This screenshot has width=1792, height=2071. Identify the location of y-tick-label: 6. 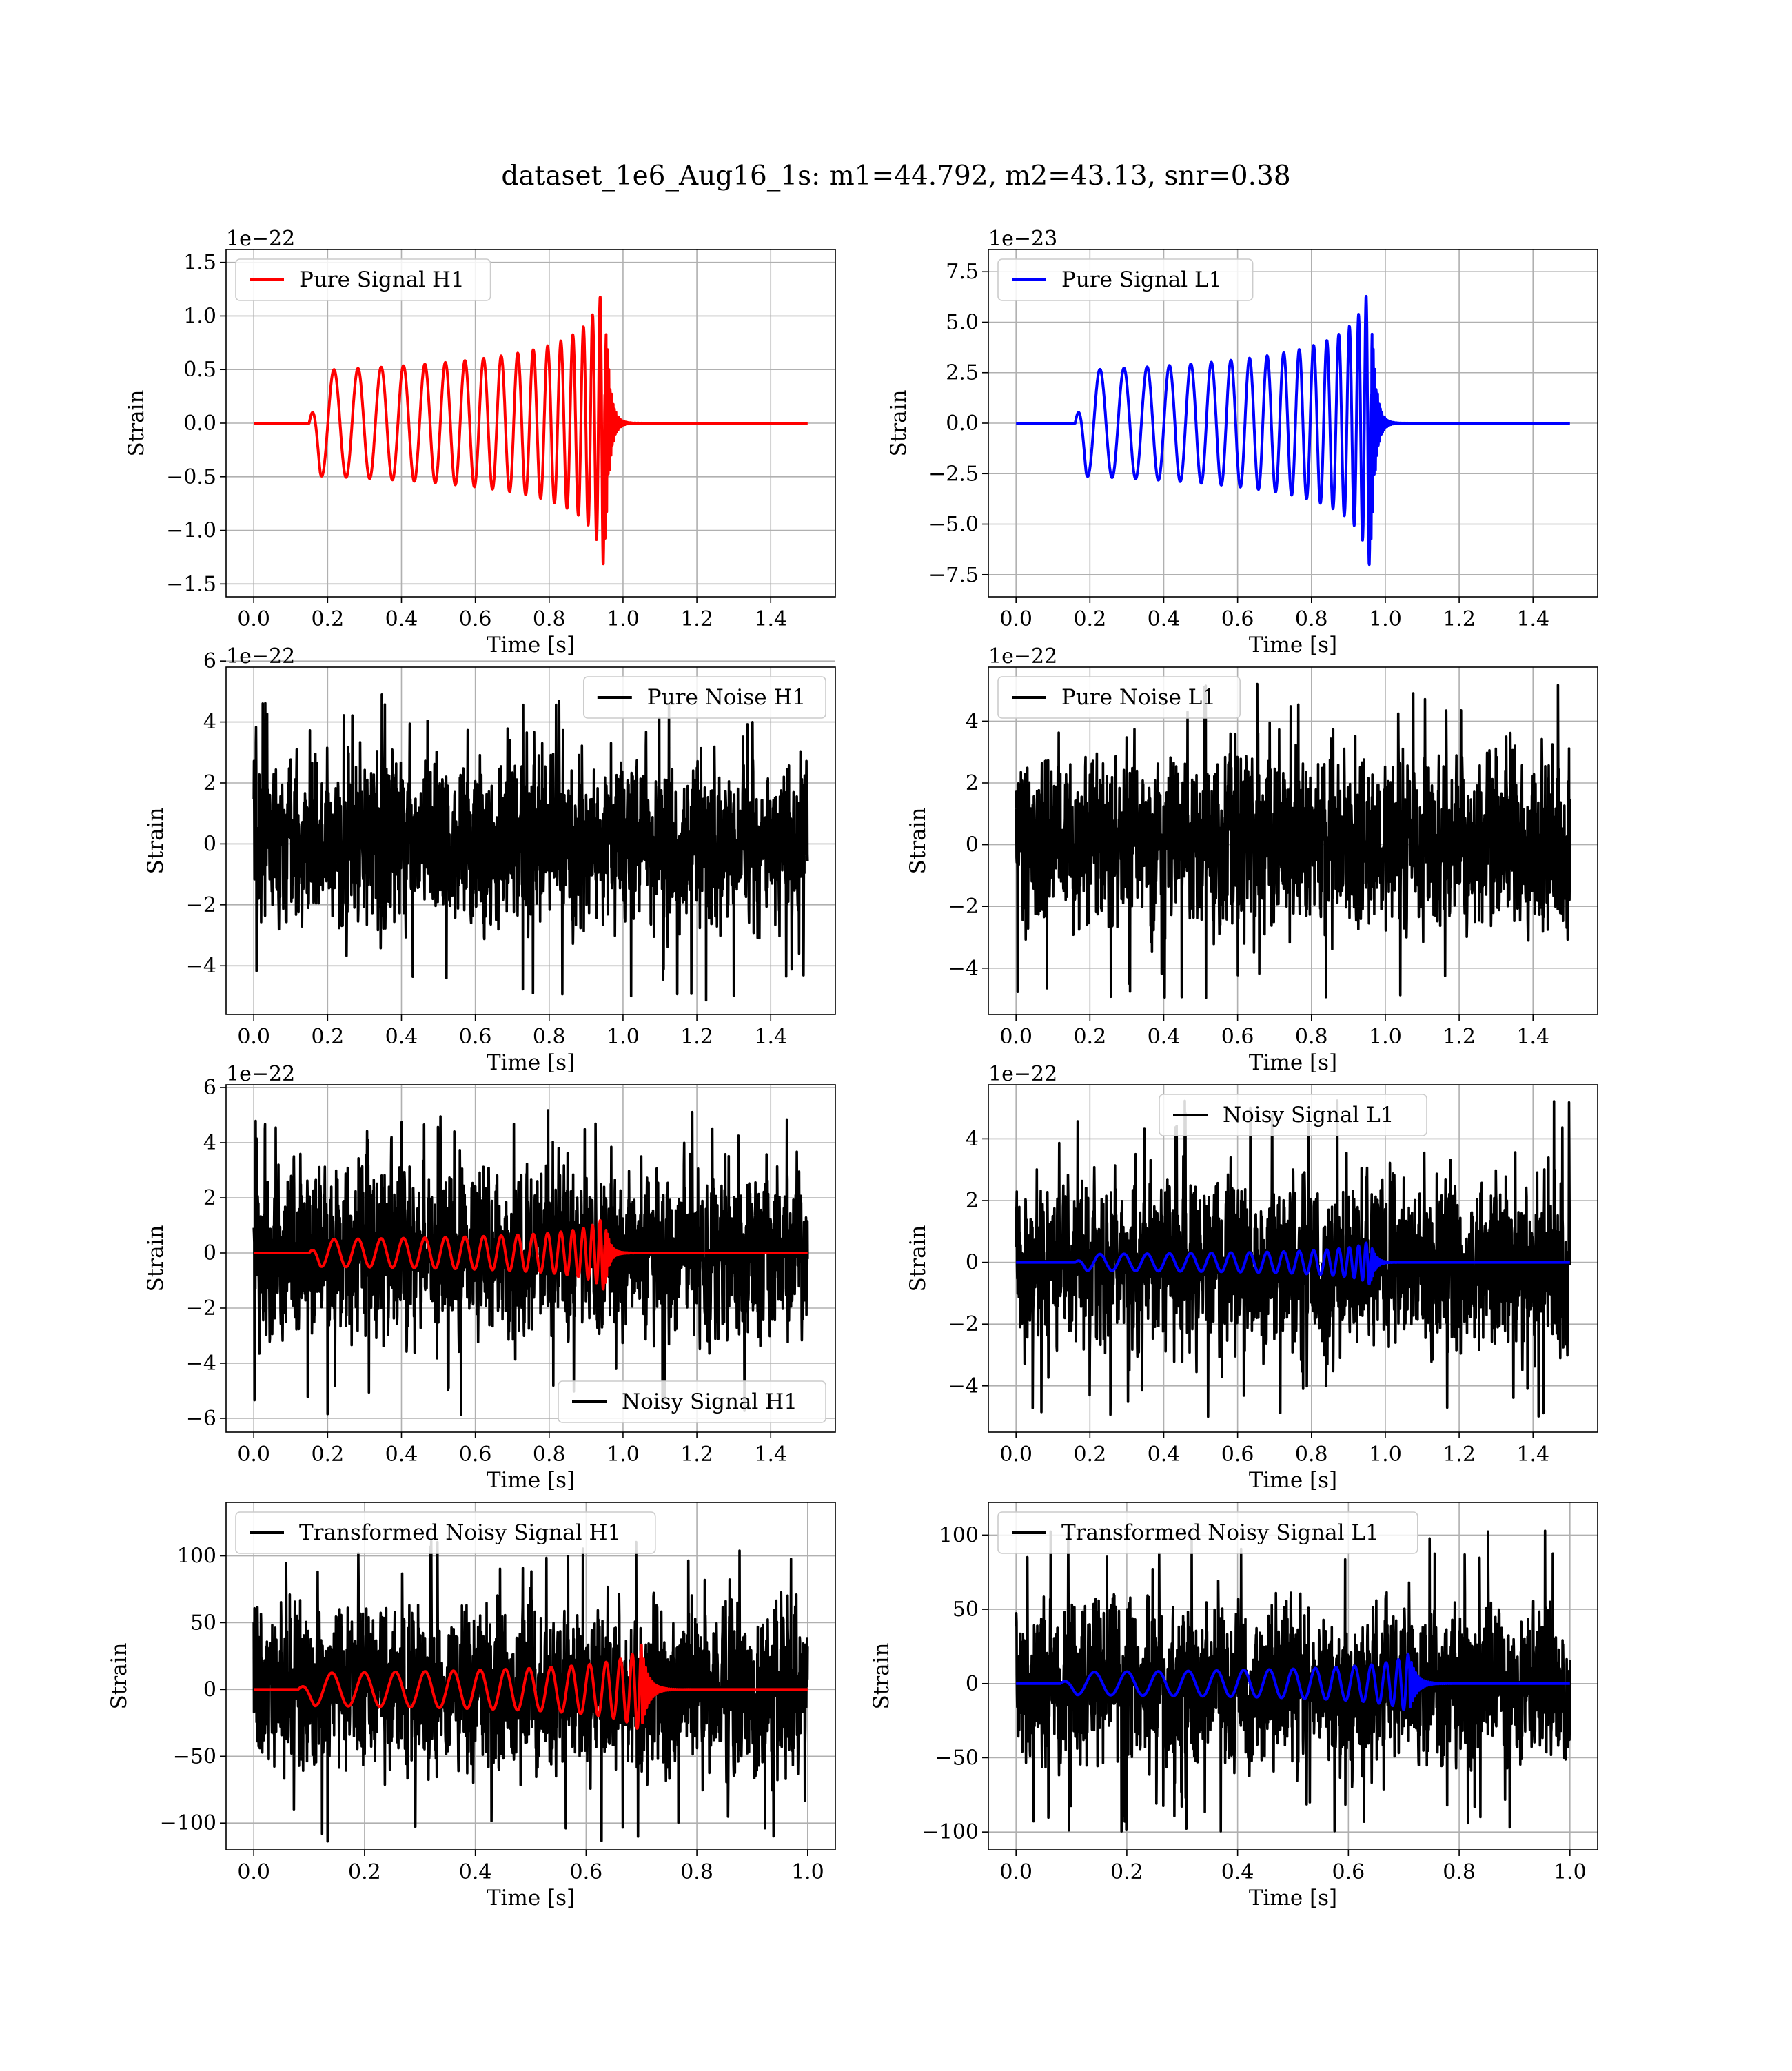
(210, 1088).